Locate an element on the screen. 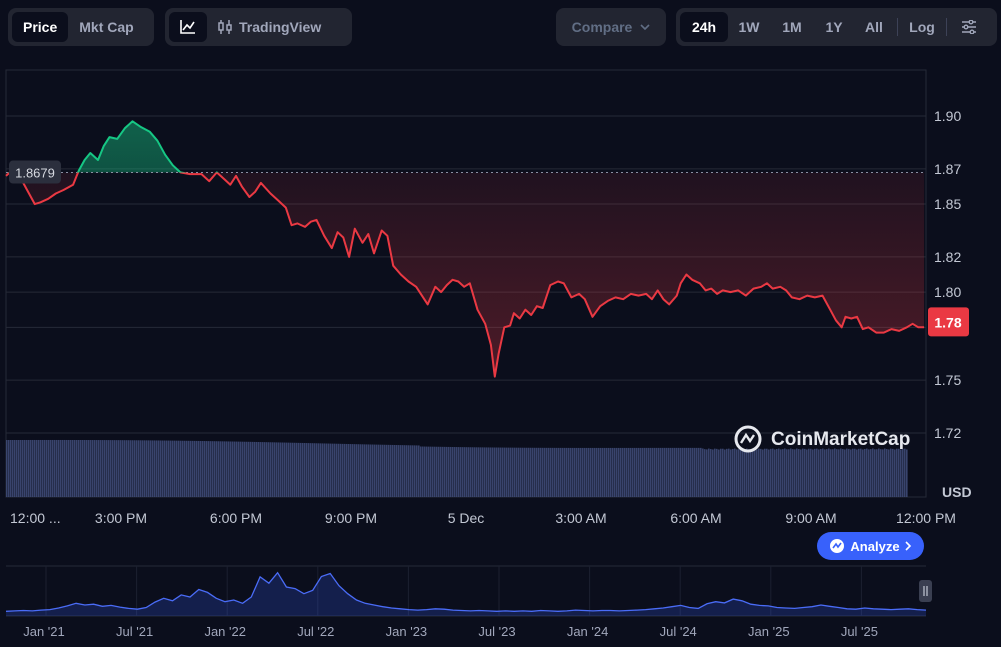  line-chart-button is located at coordinates (188, 27).